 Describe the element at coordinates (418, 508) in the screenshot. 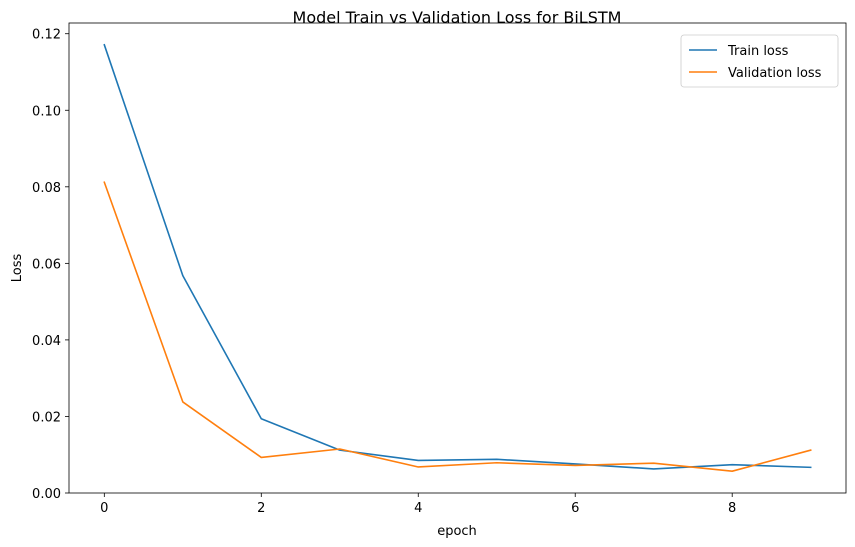

I see `x-tick-label: 4` at that location.